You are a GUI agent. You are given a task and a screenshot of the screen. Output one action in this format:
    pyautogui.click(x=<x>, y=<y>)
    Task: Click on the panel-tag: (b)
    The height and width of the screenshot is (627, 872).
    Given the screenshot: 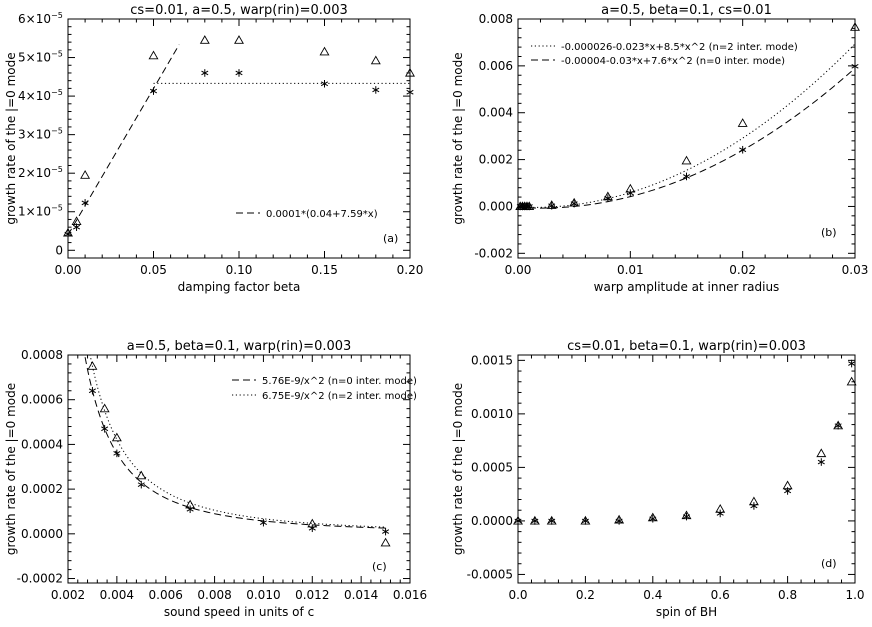 What is the action you would take?
    pyautogui.click(x=829, y=232)
    